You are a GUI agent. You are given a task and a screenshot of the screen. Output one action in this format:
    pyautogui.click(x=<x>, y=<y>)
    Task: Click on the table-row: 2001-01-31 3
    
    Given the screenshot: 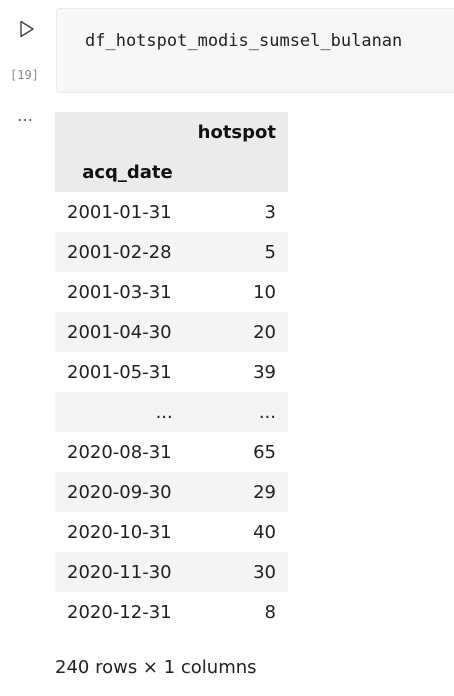 What is the action you would take?
    pyautogui.click(x=171, y=212)
    